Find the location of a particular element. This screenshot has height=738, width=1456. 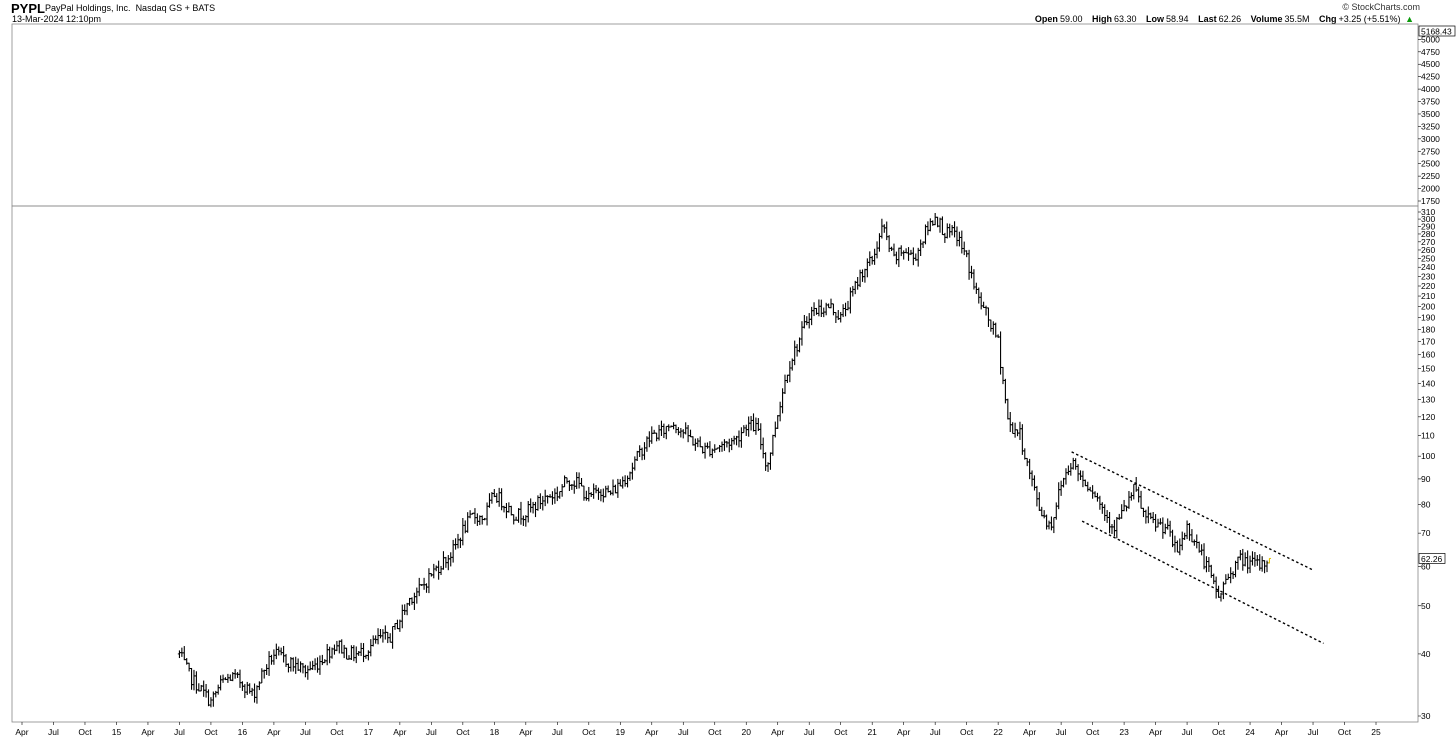

y-tick-label: 90 is located at coordinates (1426, 479).